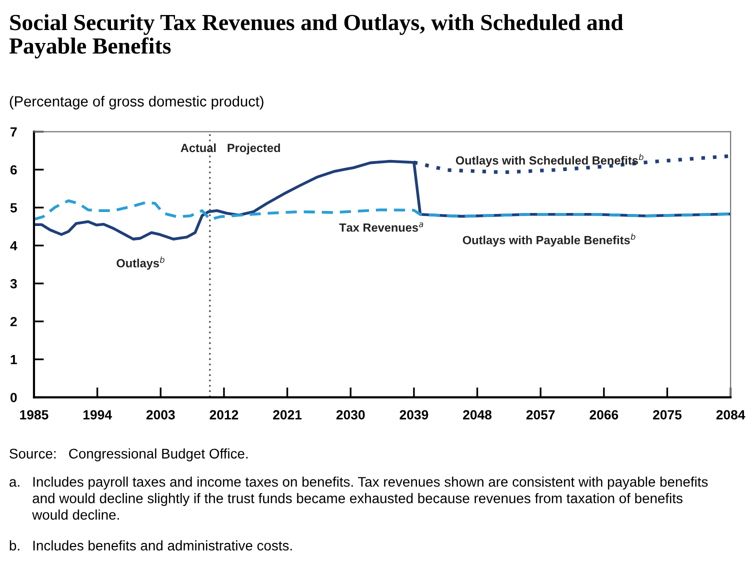  I want to click on y-tick-label: 0, so click(13, 397).